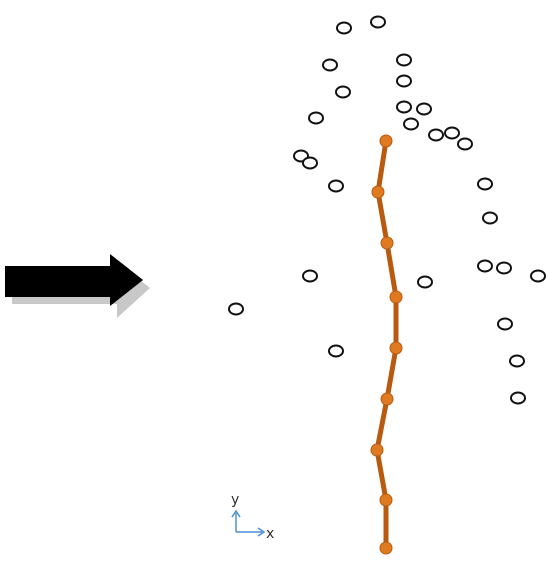 This screenshot has width=548, height=567. What do you see at coordinates (74, 280) in the screenshot?
I see `arrow-body` at bounding box center [74, 280].